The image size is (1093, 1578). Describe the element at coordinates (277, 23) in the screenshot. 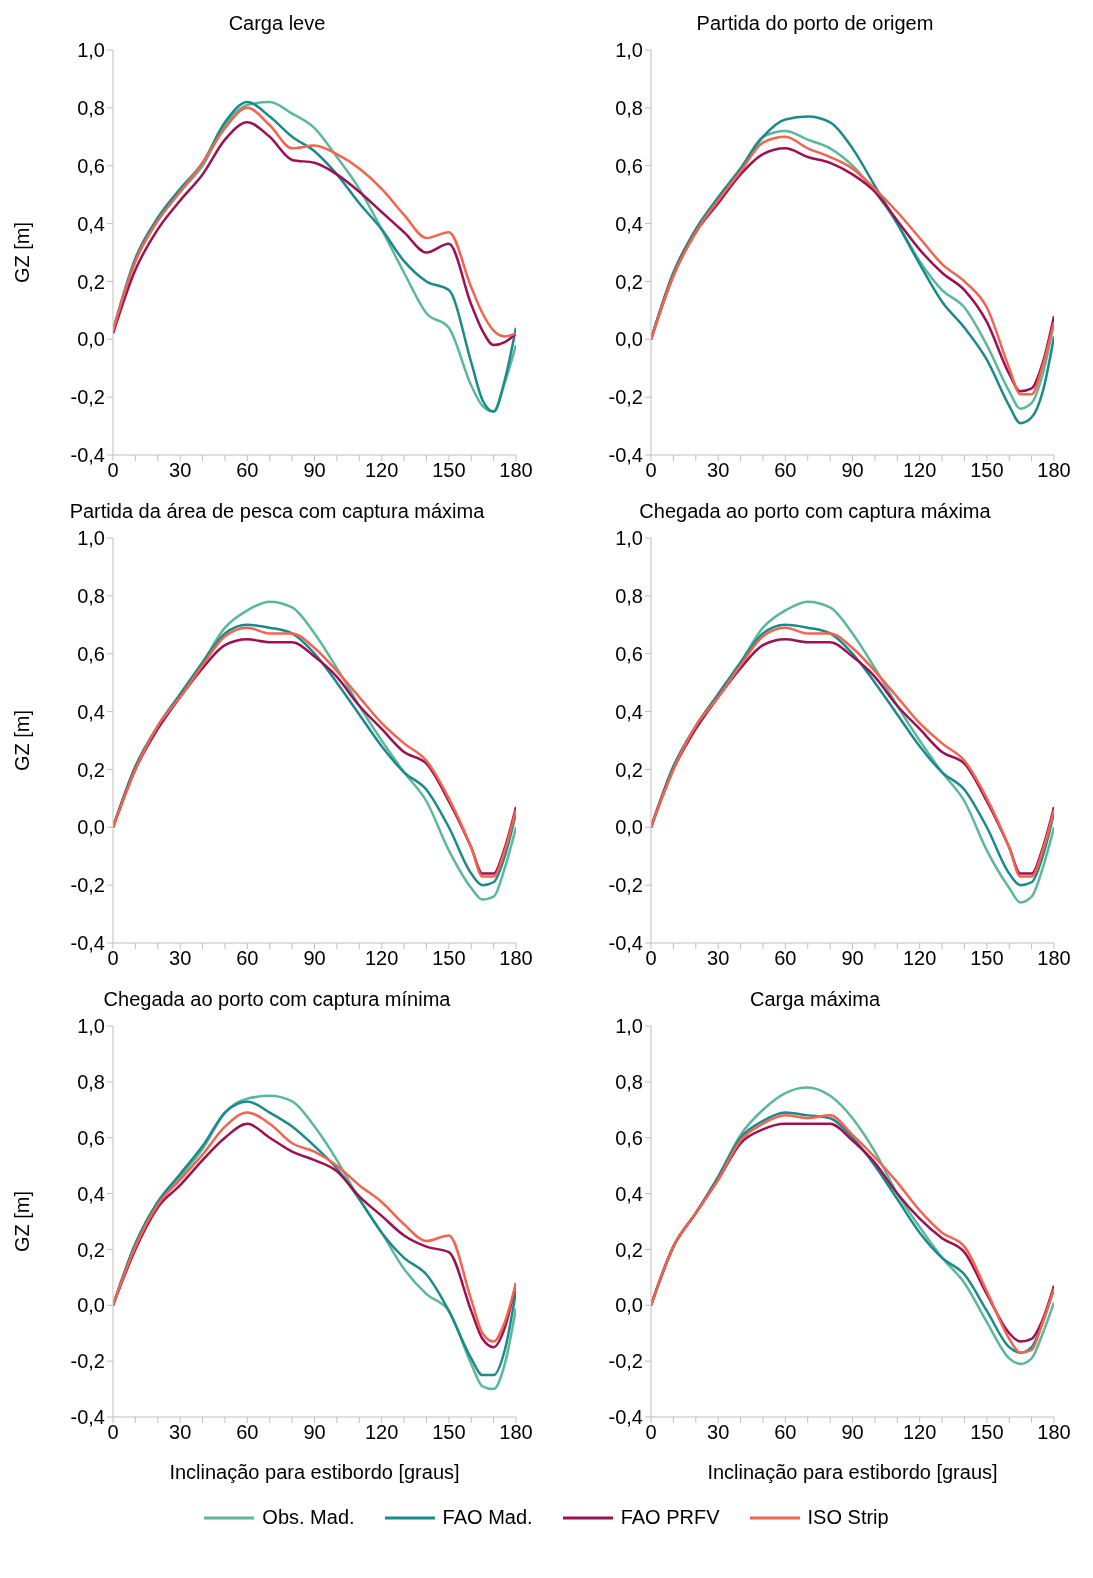

I see `chart-title: Carga leve` at that location.